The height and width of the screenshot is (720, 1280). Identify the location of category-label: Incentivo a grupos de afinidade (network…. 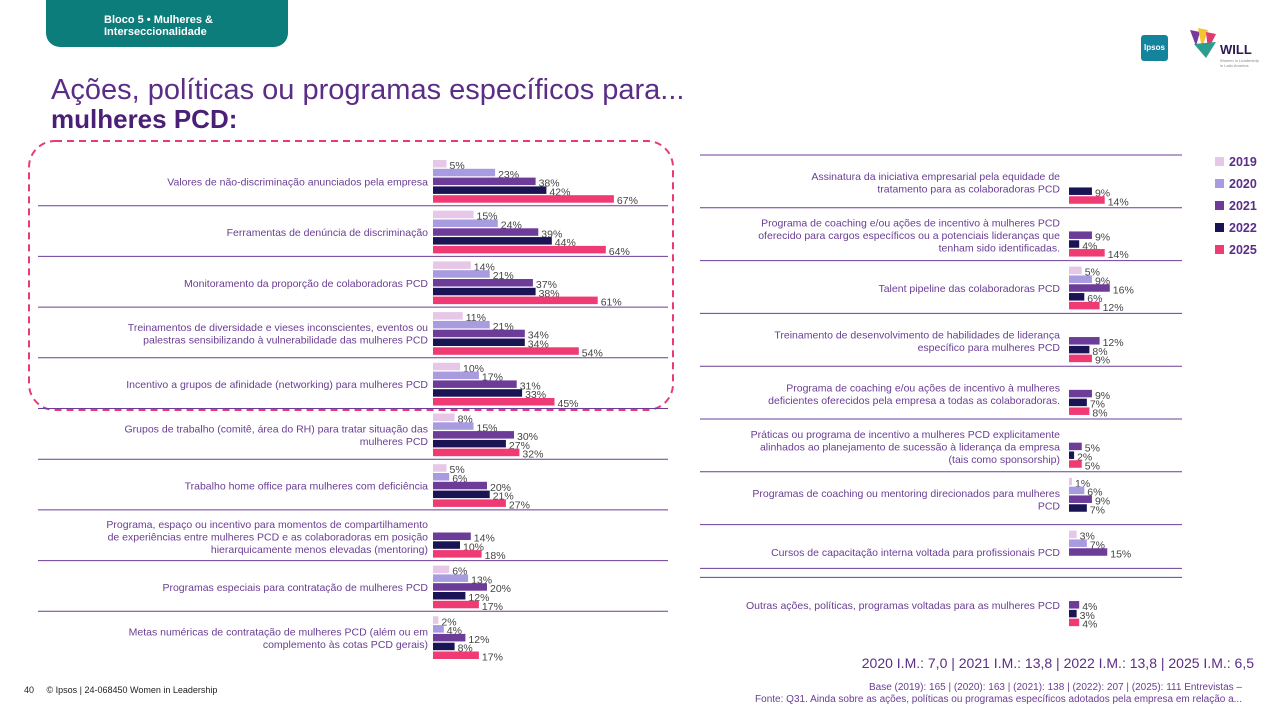
(277, 385).